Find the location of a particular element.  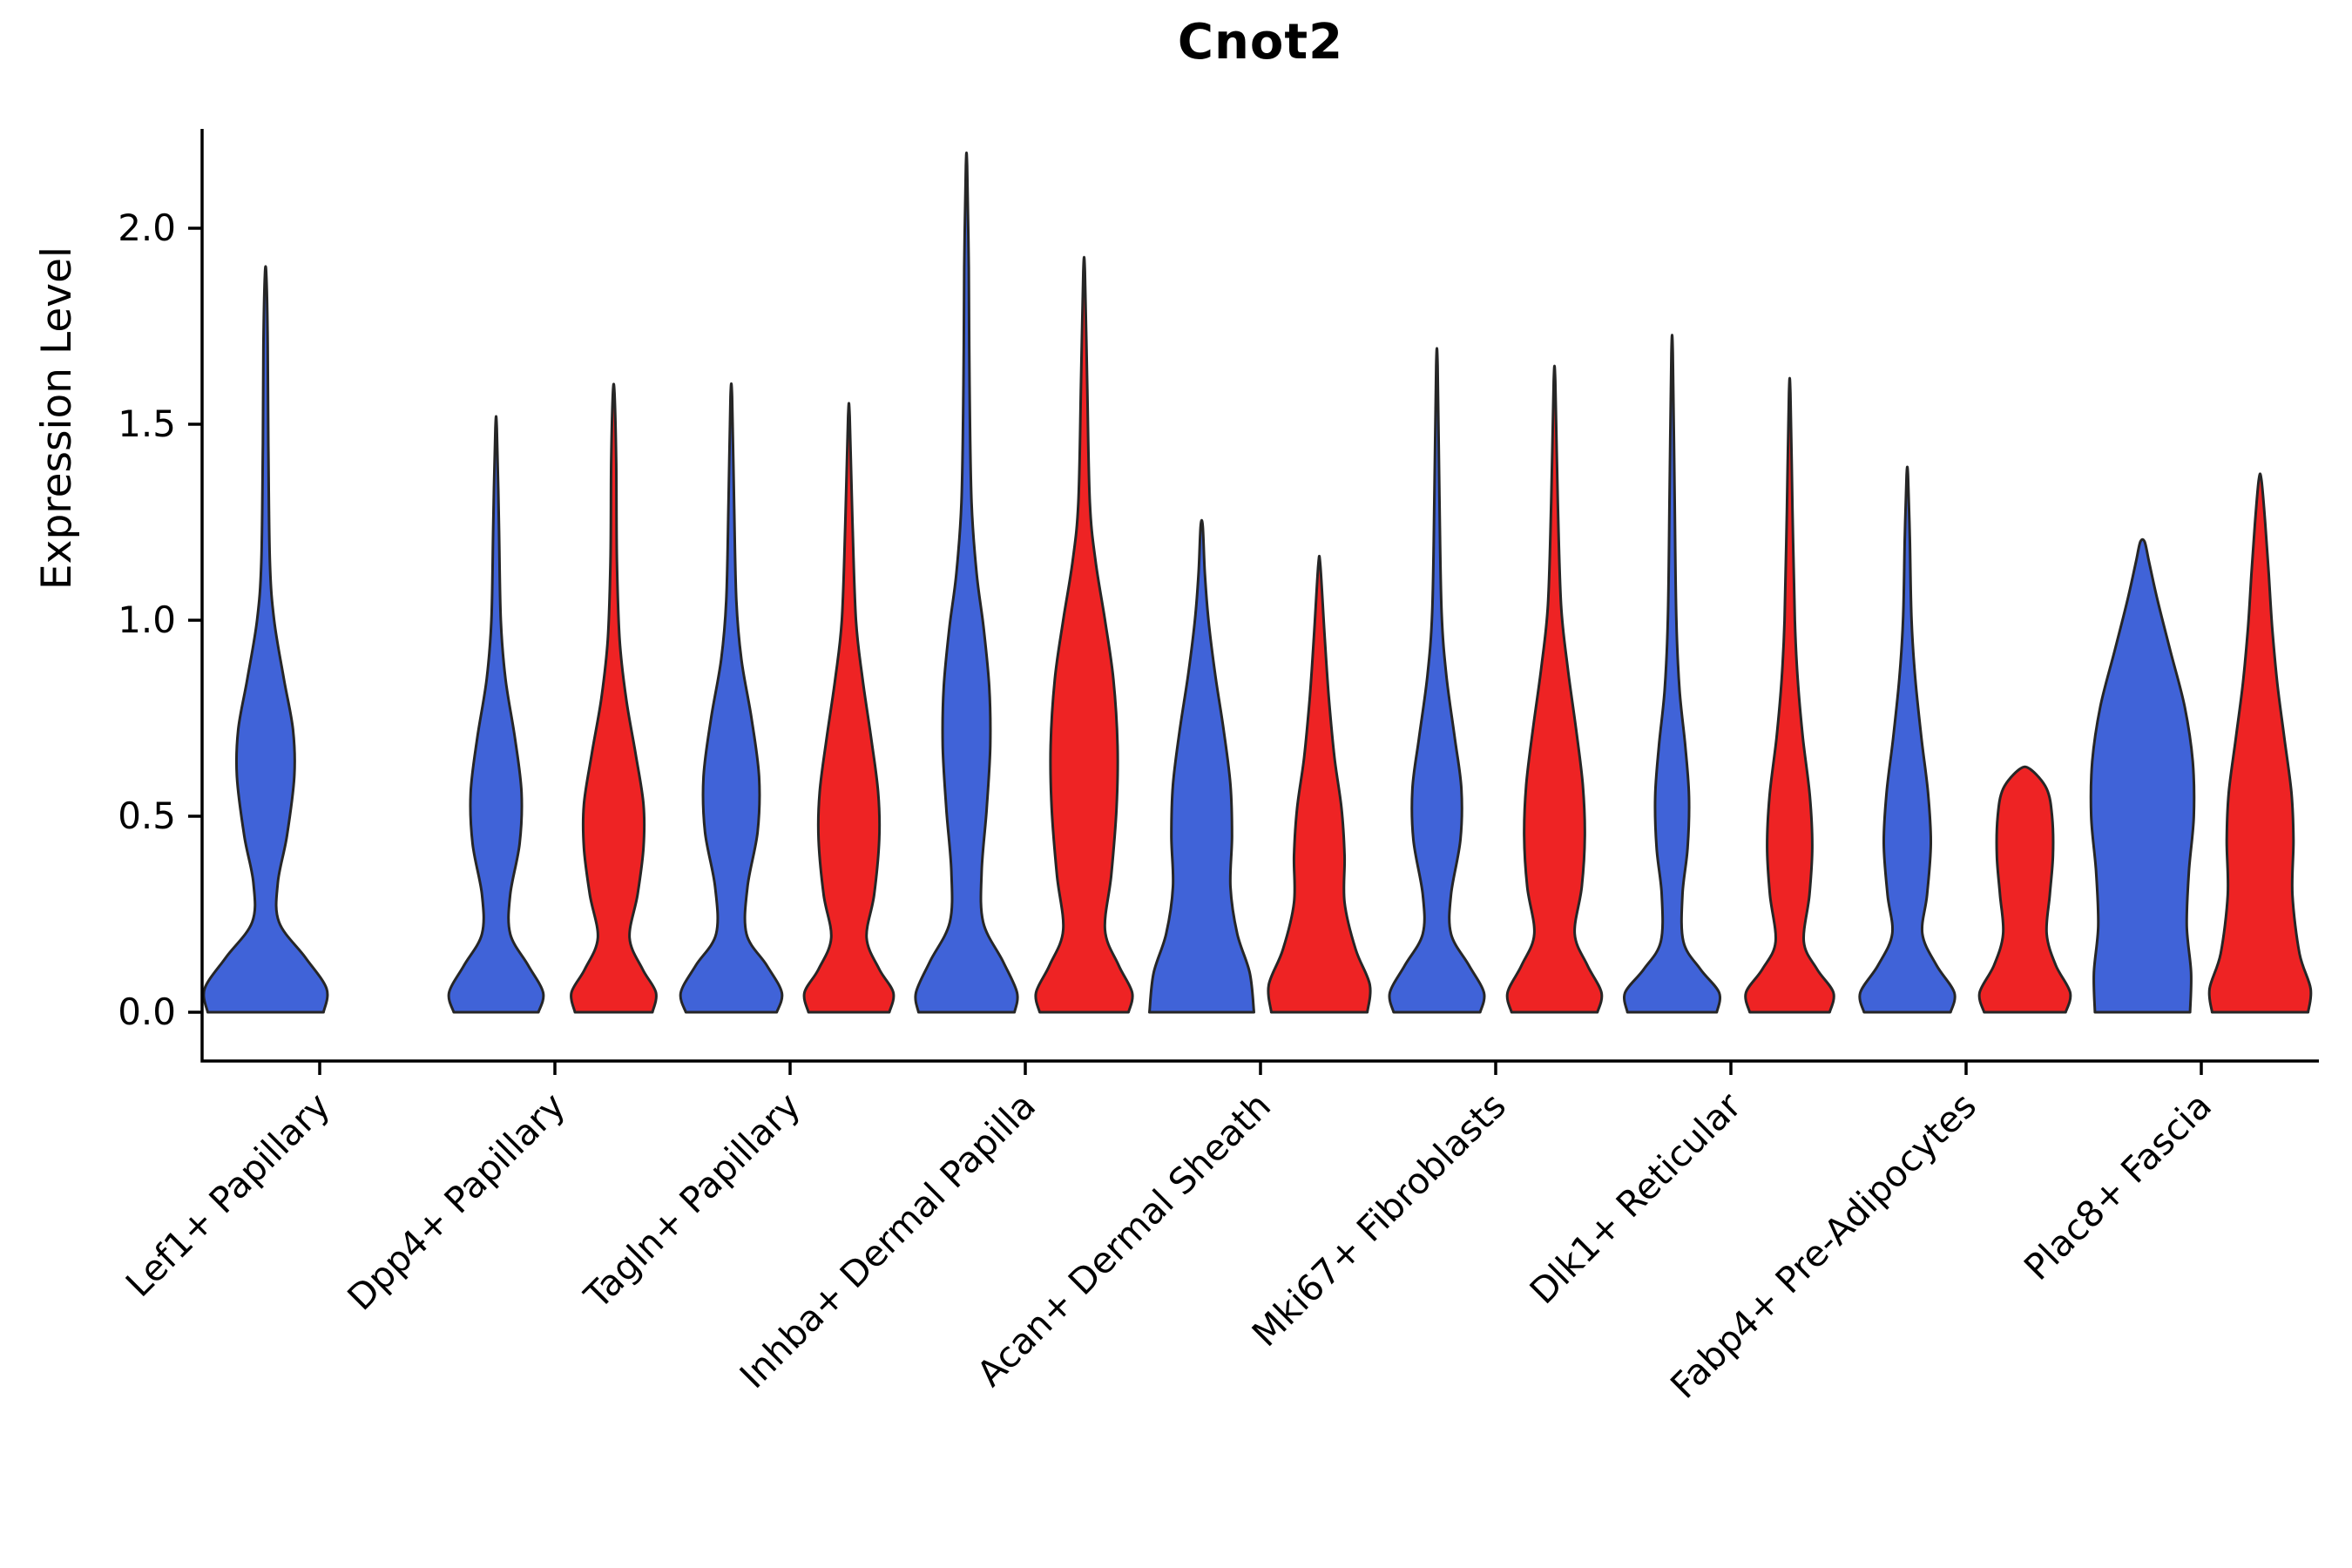

y-tick-label: 0.0 is located at coordinates (147, 1012).